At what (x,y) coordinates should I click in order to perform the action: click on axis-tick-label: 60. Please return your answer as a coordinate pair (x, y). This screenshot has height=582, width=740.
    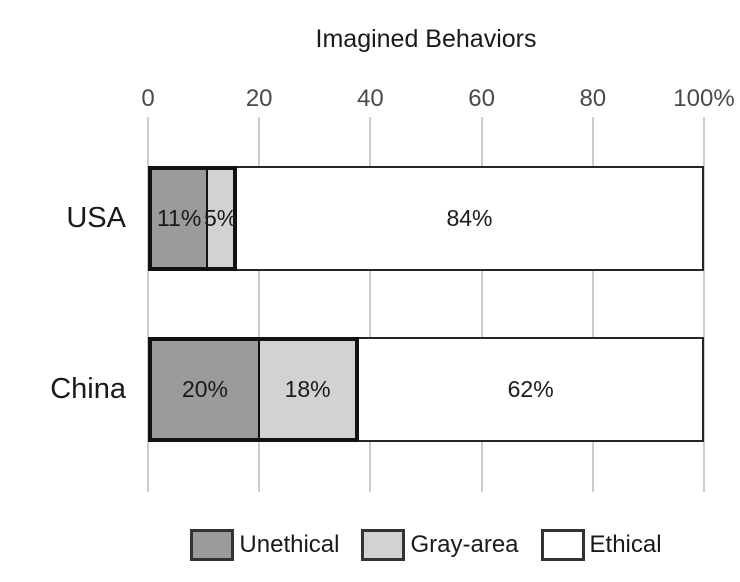
    Looking at the image, I should click on (481, 98).